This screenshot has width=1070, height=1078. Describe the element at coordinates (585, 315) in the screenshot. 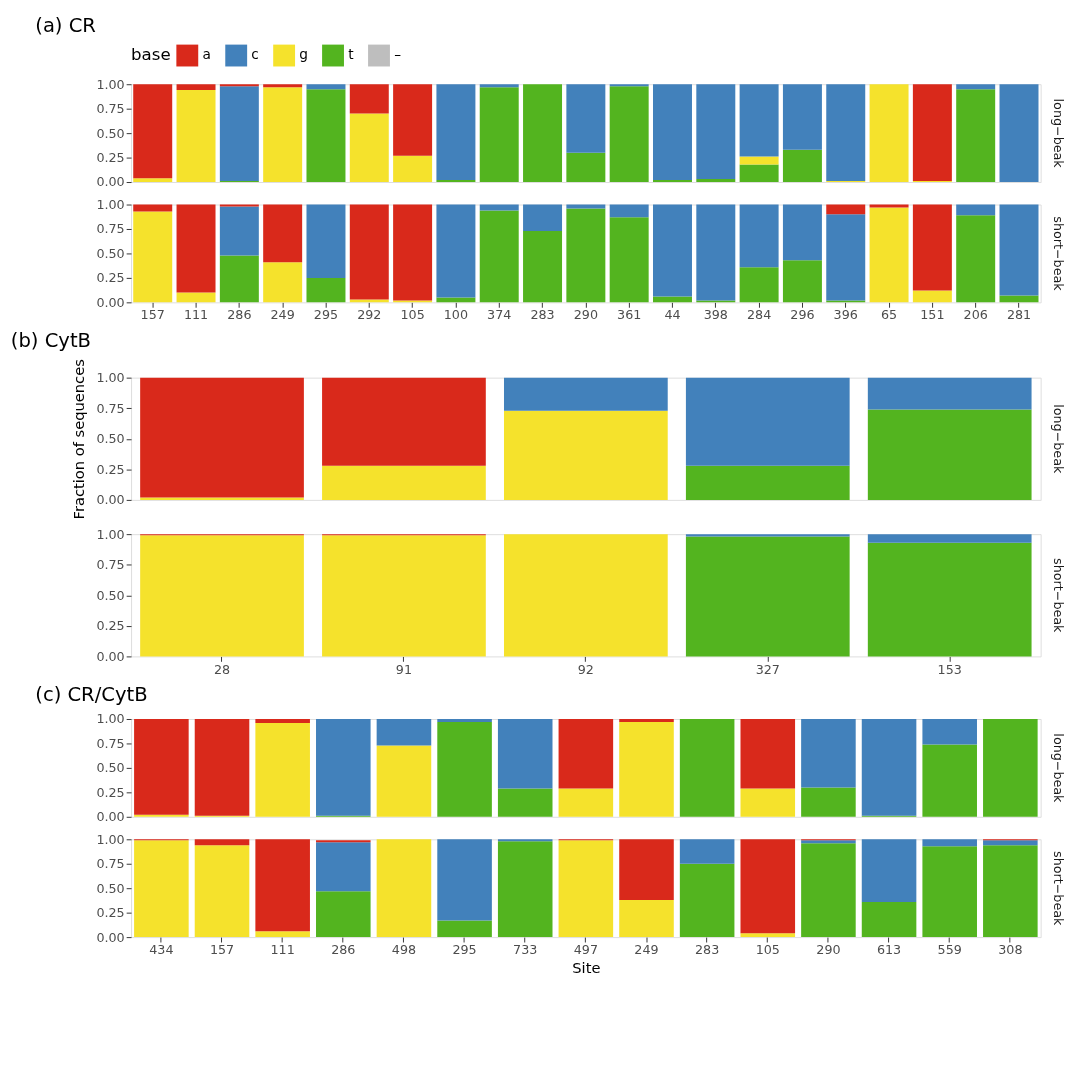

I see `x-tick-label: 290` at that location.